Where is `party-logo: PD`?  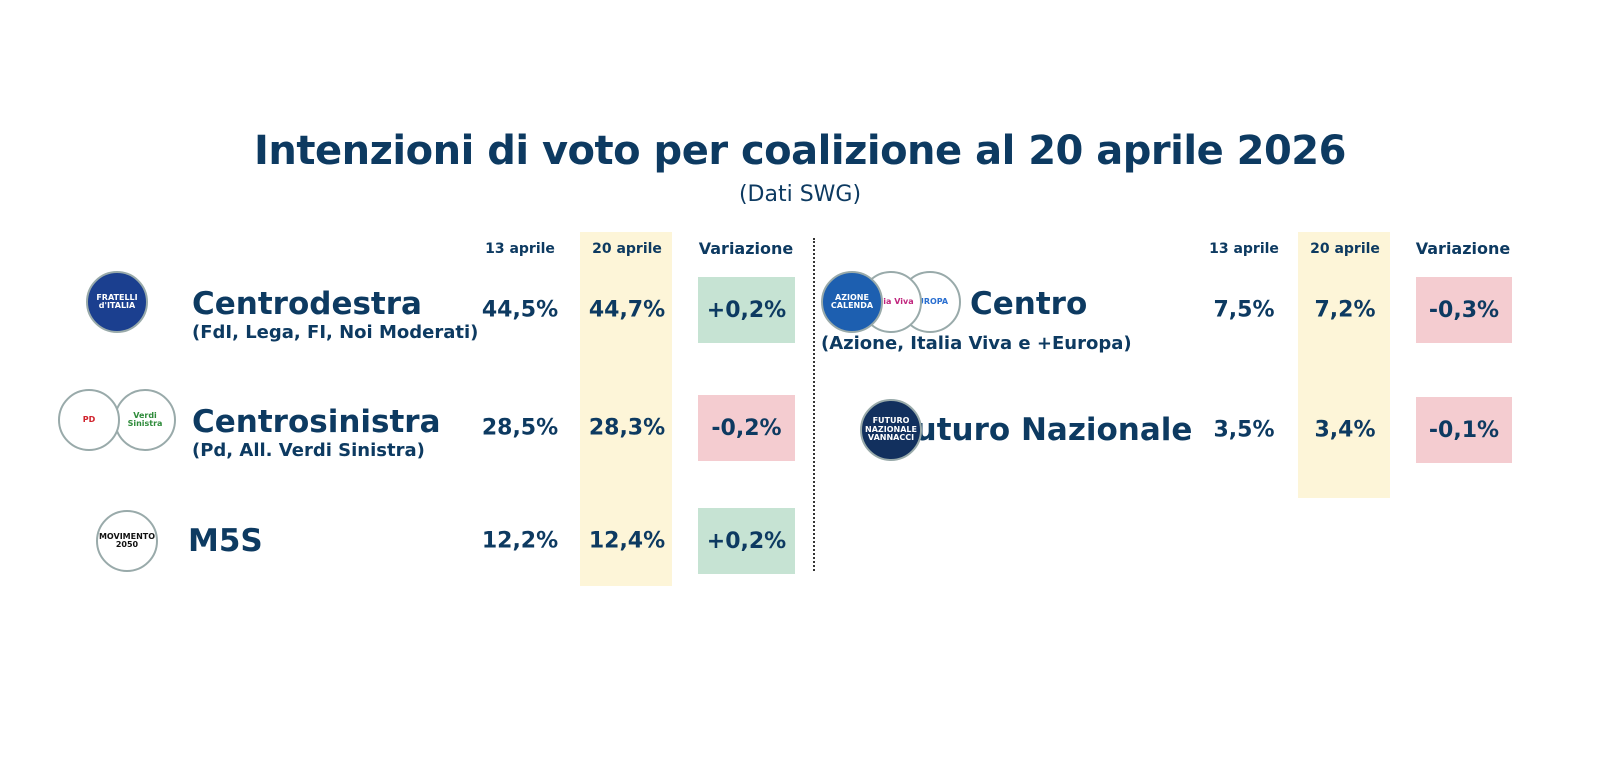 party-logo: PD is located at coordinates (89, 420).